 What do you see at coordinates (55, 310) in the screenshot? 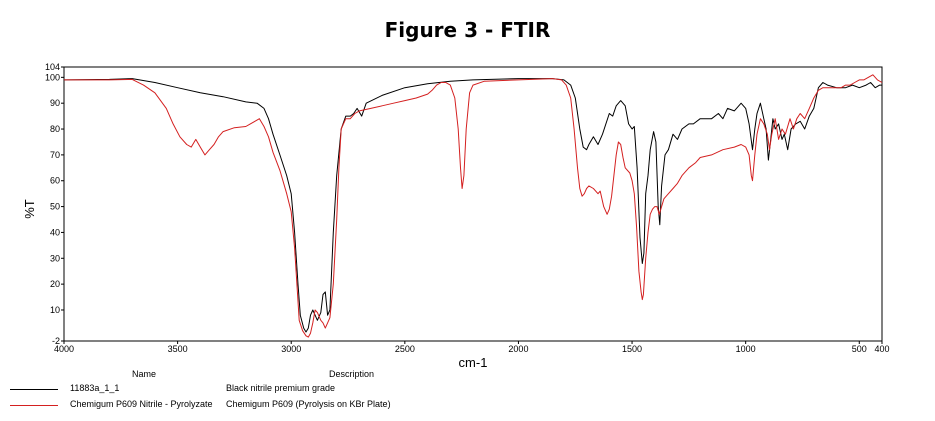
I see `y-tick-label: 10` at bounding box center [55, 310].